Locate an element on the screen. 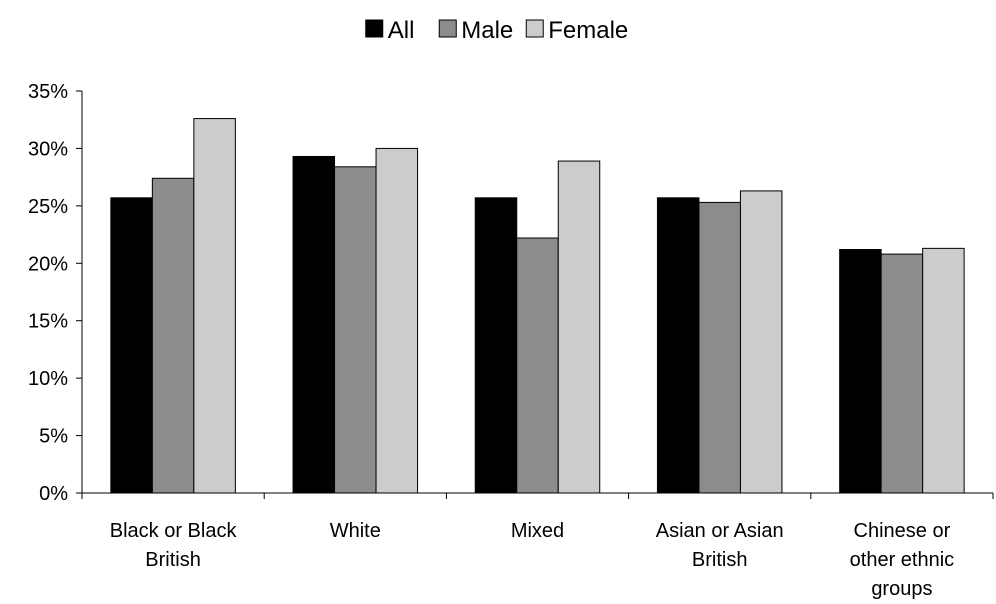  x-category-label-line: groups is located at coordinates (901, 589).